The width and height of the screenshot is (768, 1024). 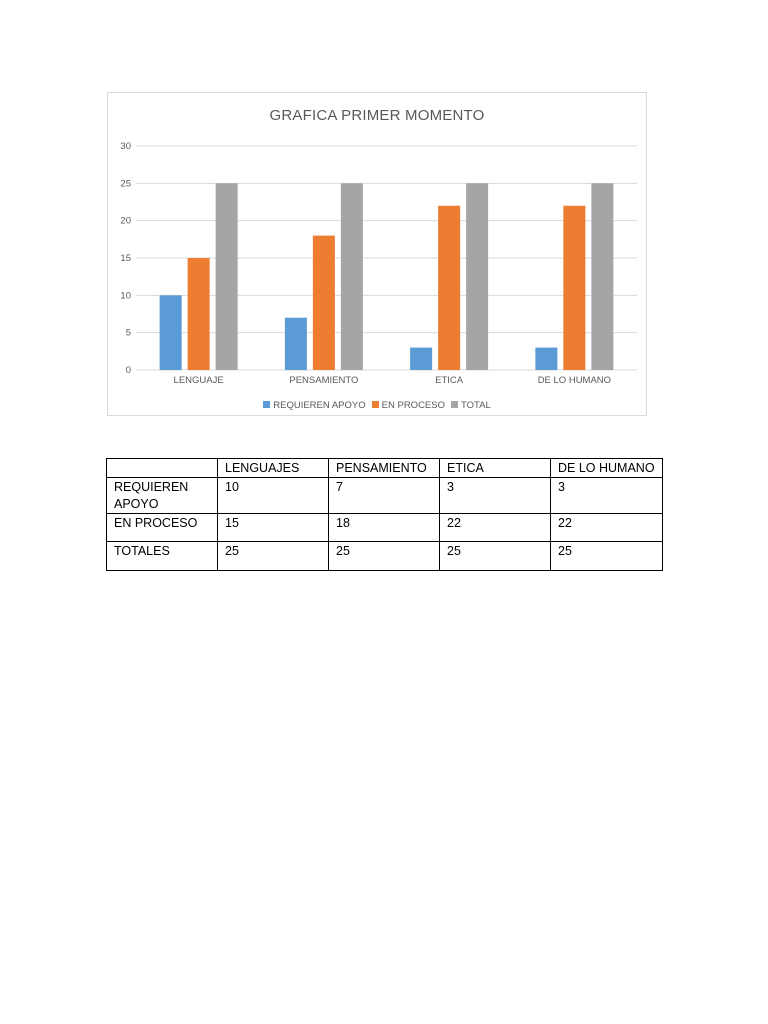 I want to click on table-row: REQUIEREN APOYO 10 7 3 3, so click(x=384, y=495).